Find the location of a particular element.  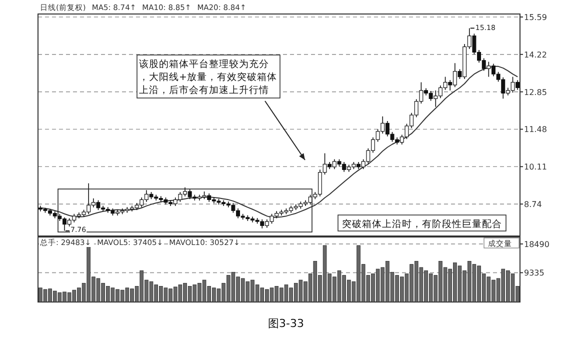

annotation: 突破箱体上沿时，有阶段性巨量配合 is located at coordinates (422, 224).